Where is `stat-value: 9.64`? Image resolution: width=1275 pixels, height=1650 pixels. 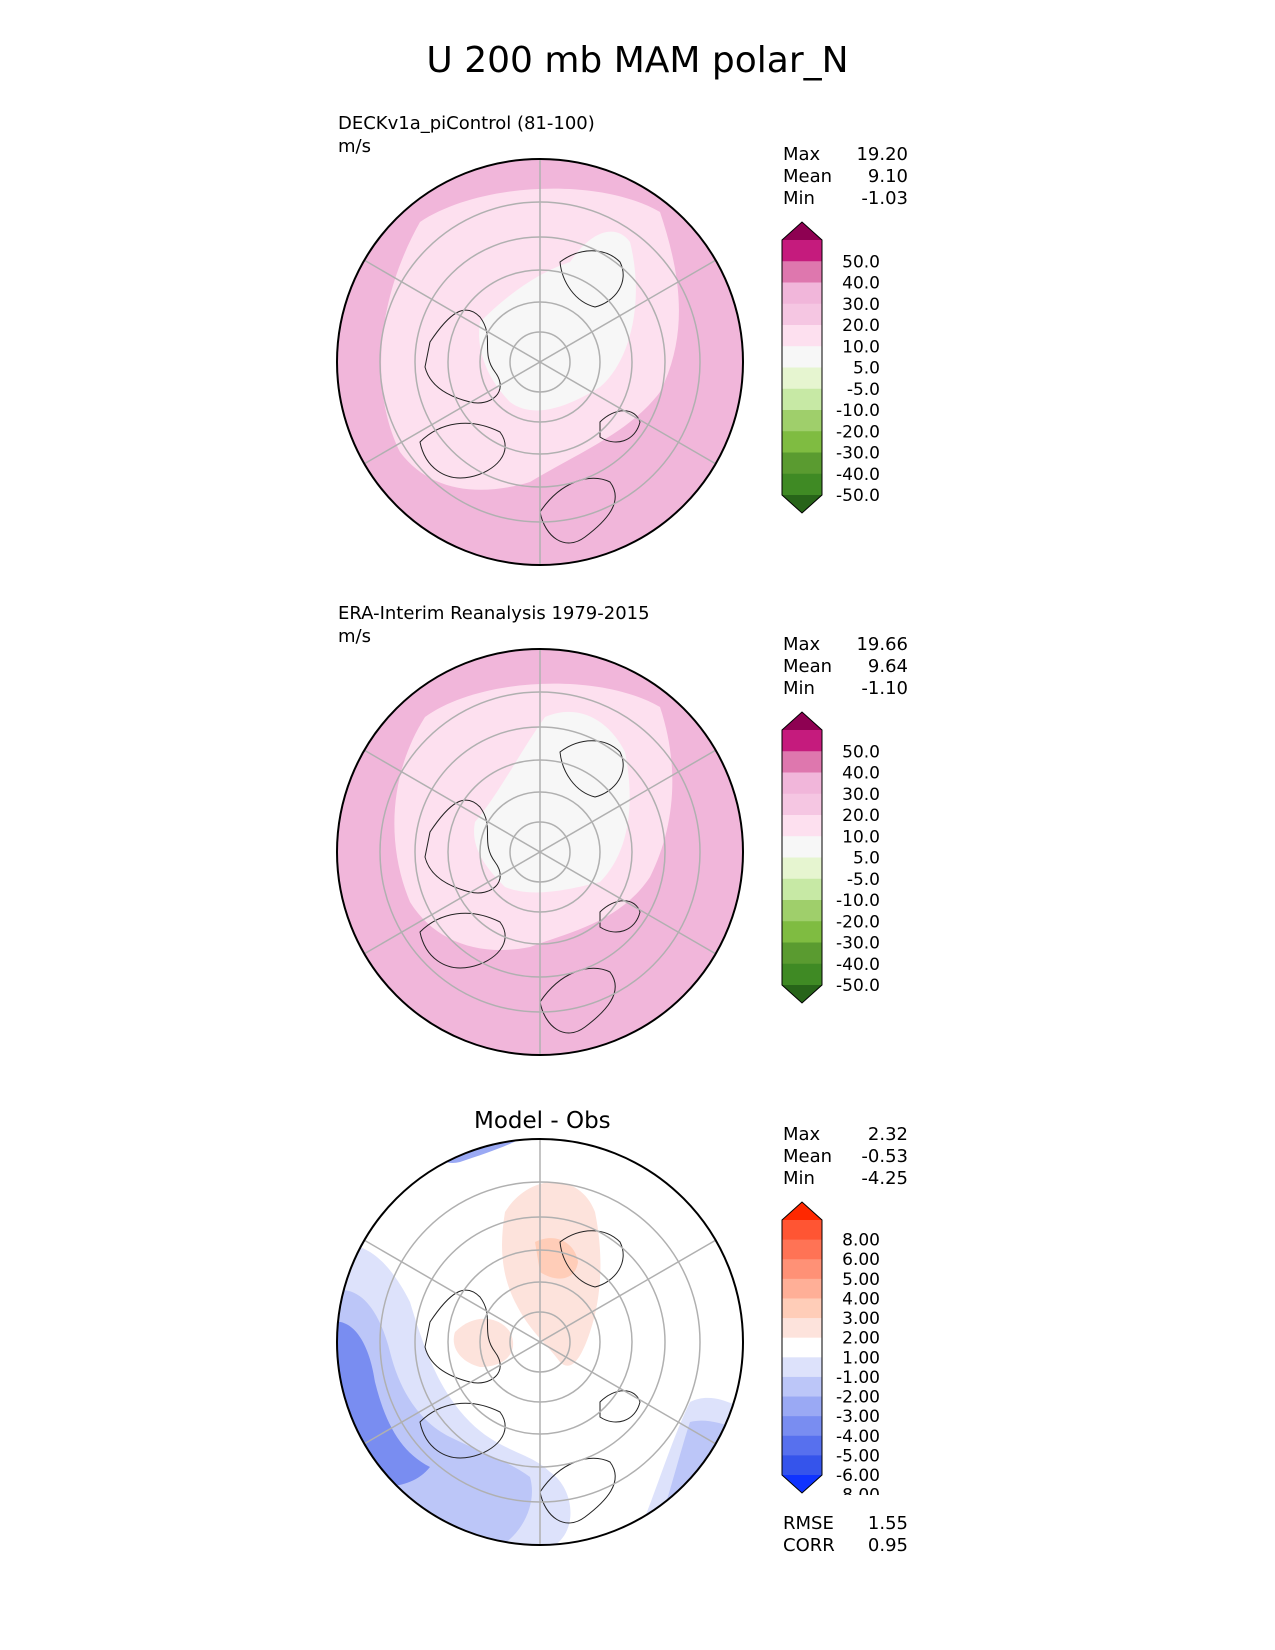 stat-value: 9.64 is located at coordinates (887, 666).